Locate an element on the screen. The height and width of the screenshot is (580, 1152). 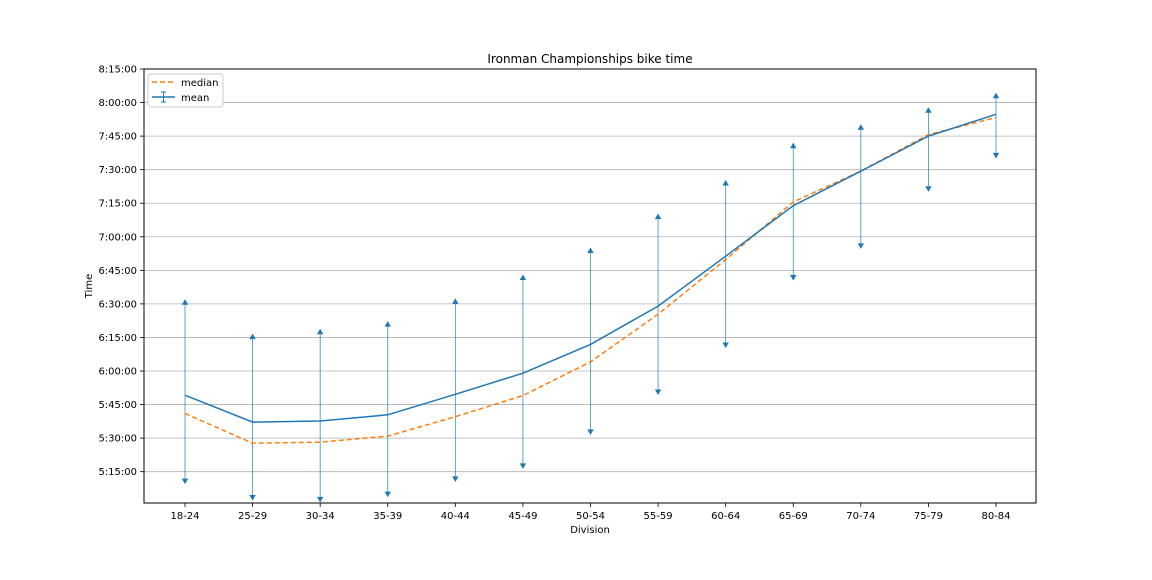
x-axis-label: Division is located at coordinates (590, 530).